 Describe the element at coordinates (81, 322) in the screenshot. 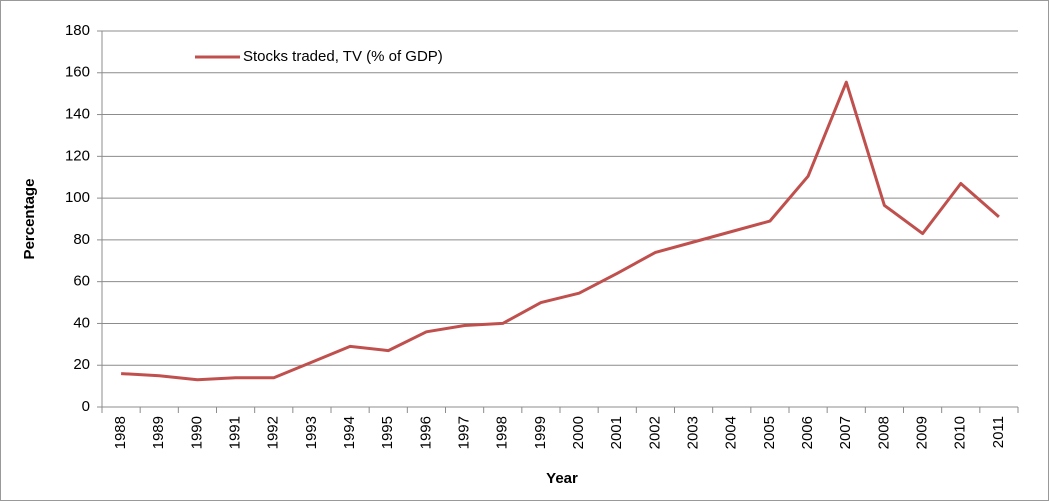

I see `y-tick-label: 40` at that location.